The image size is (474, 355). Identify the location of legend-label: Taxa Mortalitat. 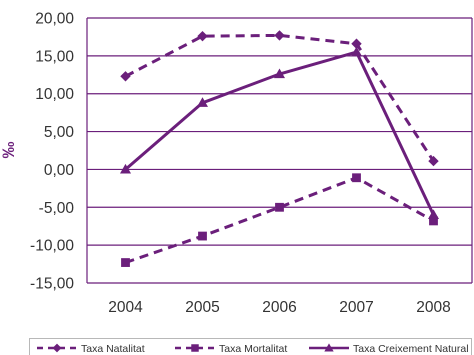
(253, 349).